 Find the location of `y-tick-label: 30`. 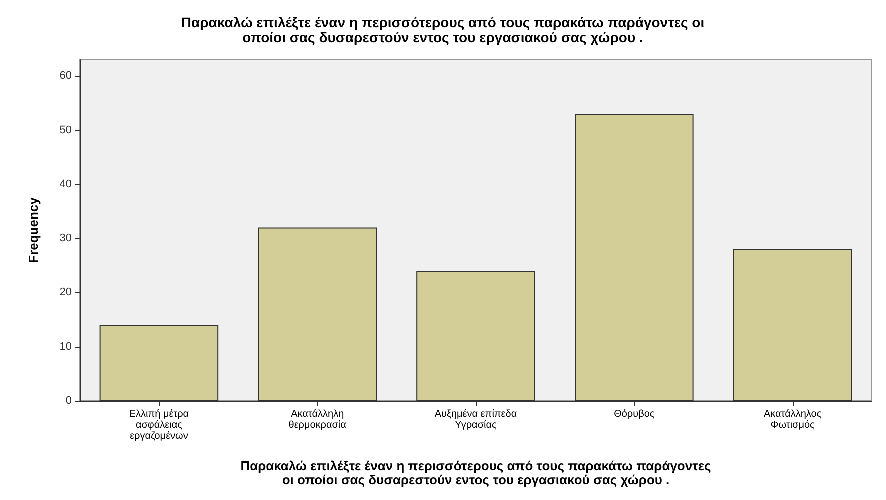

y-tick-label: 30 is located at coordinates (66, 238).